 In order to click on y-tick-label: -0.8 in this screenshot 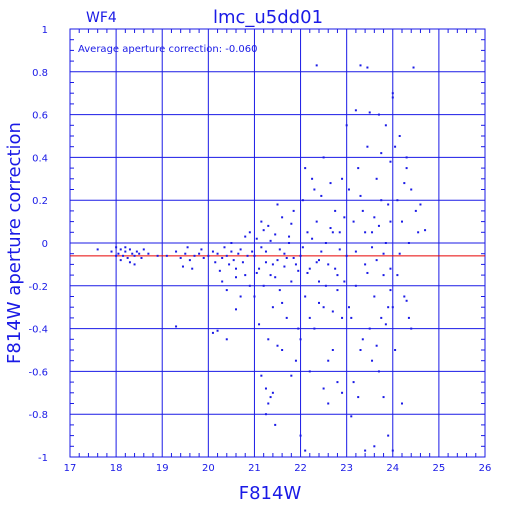, I will do `click(38, 415)`.